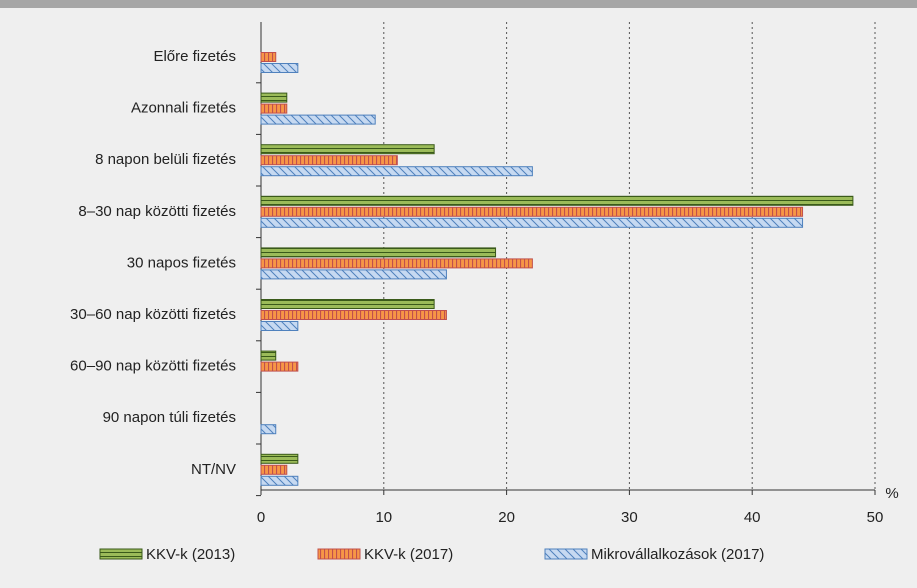 This screenshot has width=917, height=588. What do you see at coordinates (261, 517) in the screenshot?
I see `x-tick-label: 0` at bounding box center [261, 517].